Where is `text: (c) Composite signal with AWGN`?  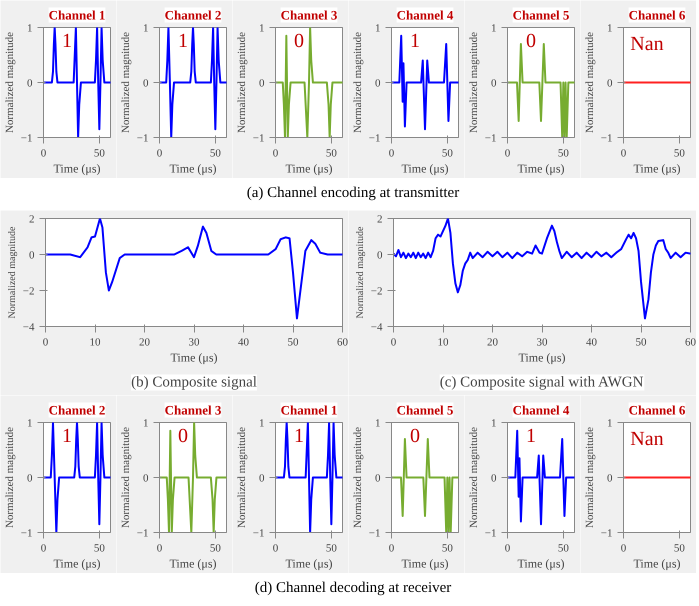 text: (c) Composite signal with AWGN is located at coordinates (542, 382).